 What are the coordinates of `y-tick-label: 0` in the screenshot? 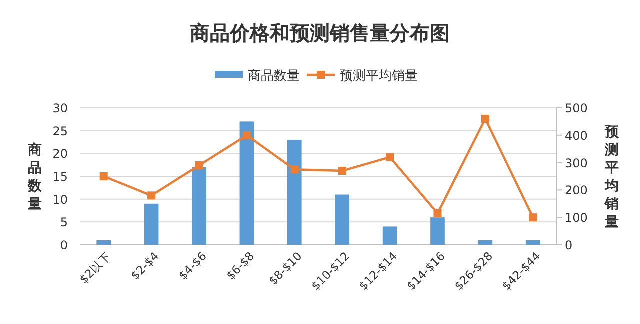 It's located at (64, 245).